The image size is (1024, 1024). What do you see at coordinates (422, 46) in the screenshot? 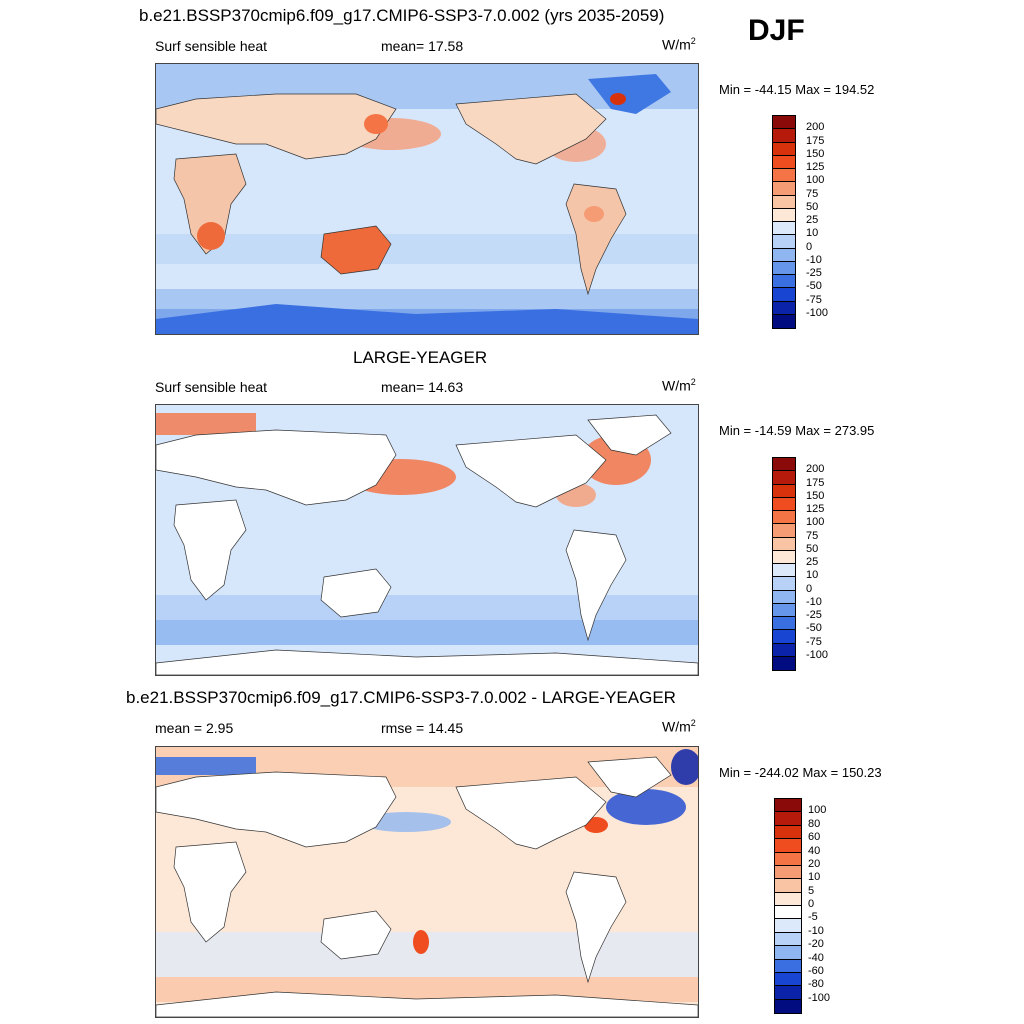
I see `panel-1-mean-label: mean= 17.58` at bounding box center [422, 46].